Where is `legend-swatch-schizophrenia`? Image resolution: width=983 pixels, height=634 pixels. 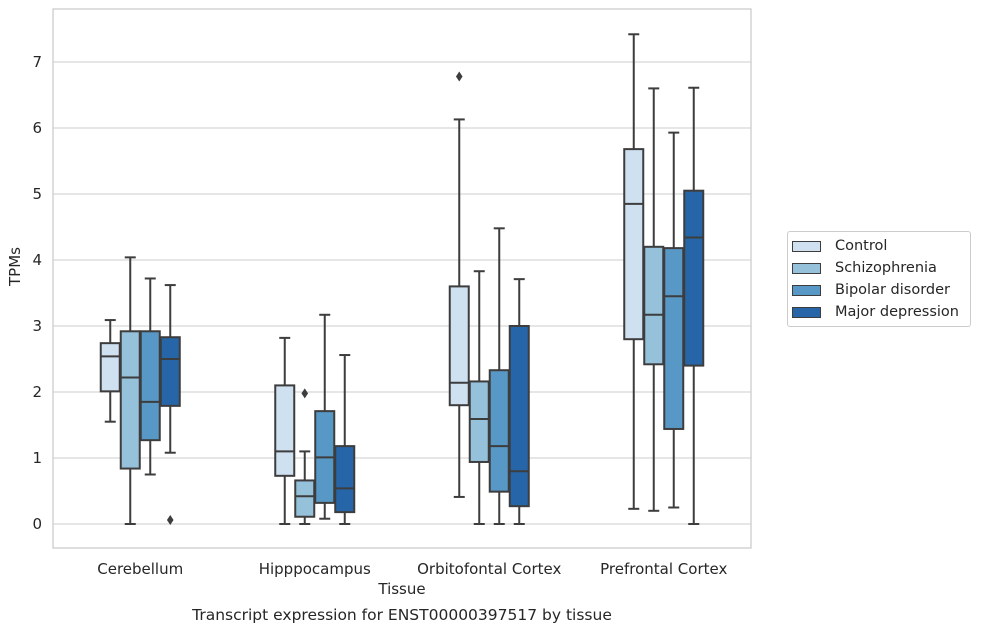 legend-swatch-schizophrenia is located at coordinates (806, 268).